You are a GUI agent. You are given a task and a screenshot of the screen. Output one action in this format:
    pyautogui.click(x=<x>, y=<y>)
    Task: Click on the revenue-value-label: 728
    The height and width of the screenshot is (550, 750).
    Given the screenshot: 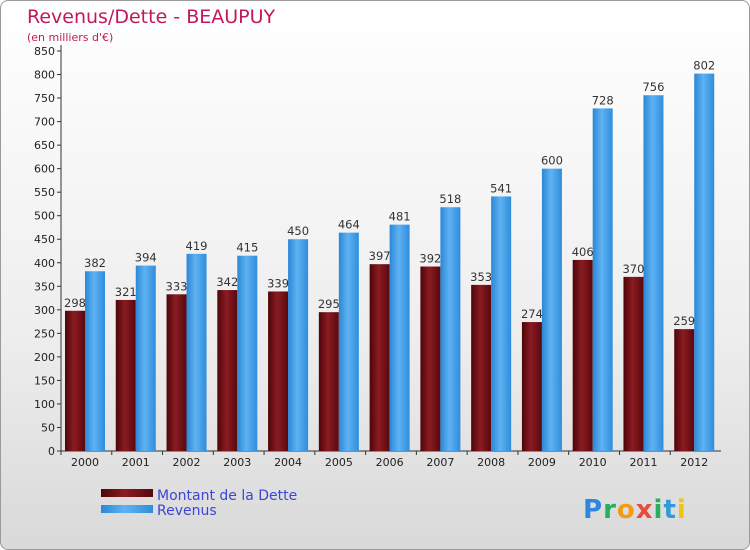 What is the action you would take?
    pyautogui.click(x=603, y=100)
    